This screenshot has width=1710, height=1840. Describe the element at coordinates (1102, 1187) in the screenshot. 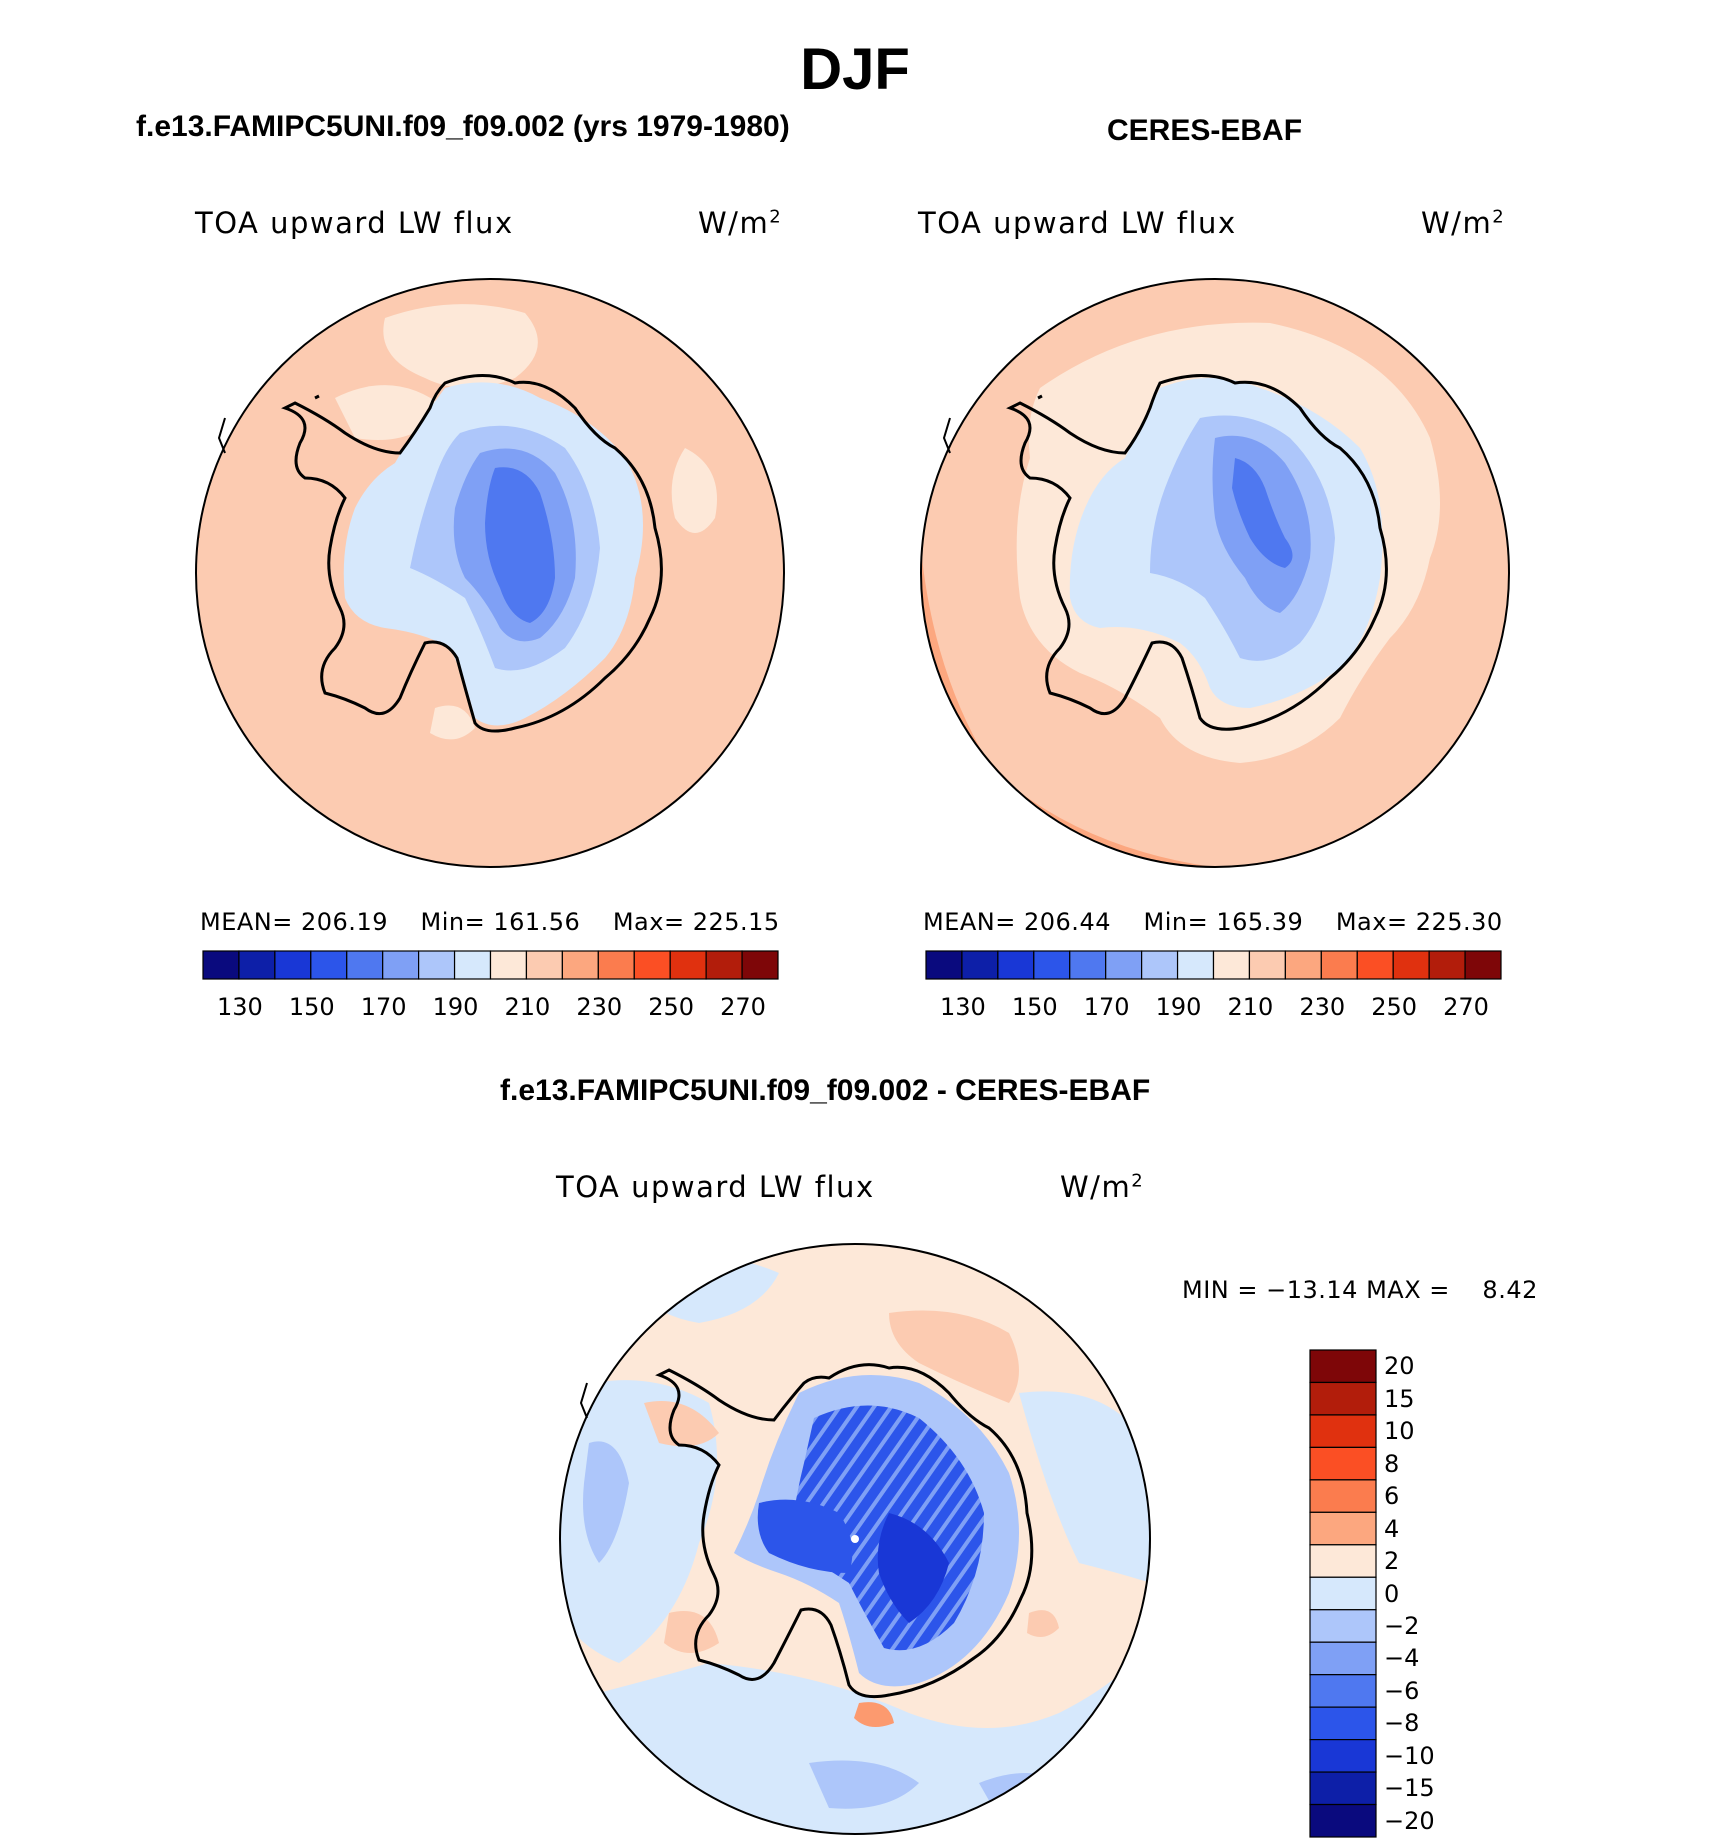

I see `difference-units-label: W/m2` at that location.